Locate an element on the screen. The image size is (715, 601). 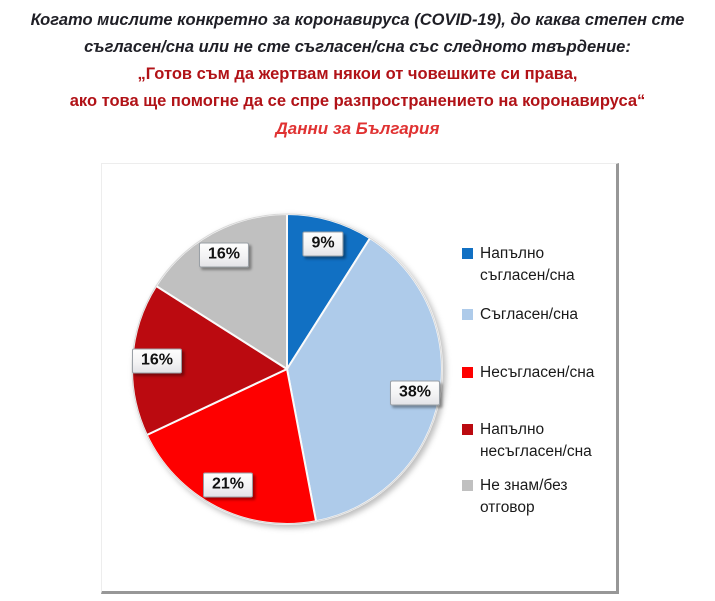
legend-item-3: Напълно несъгласен/сна is located at coordinates (537, 441).